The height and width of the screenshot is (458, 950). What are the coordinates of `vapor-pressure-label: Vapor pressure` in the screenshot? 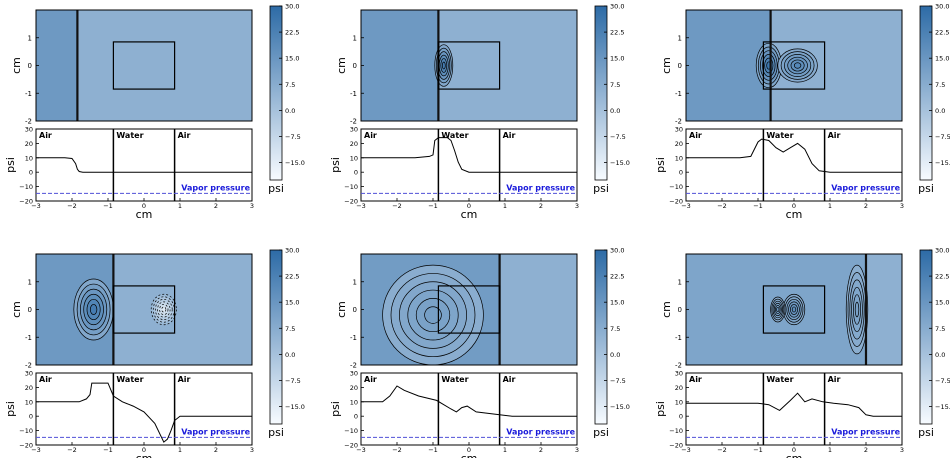 It's located at (540, 431).